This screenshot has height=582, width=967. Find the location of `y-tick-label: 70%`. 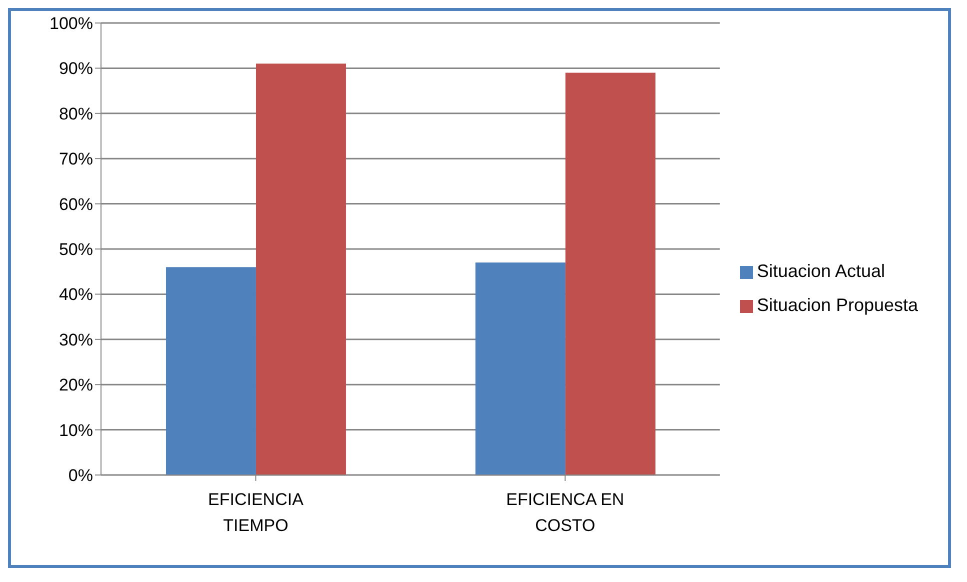

y-tick-label: 70% is located at coordinates (75, 159).